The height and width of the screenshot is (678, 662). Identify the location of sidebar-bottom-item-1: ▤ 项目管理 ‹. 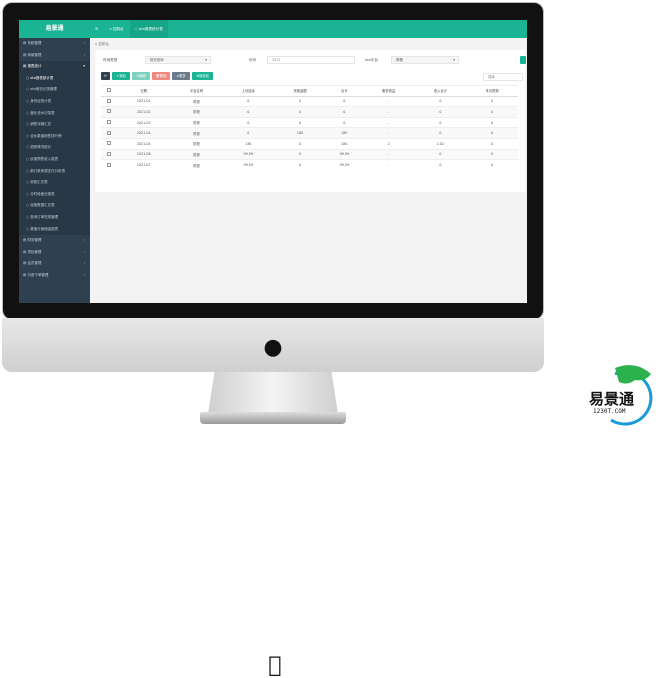
(54, 253).